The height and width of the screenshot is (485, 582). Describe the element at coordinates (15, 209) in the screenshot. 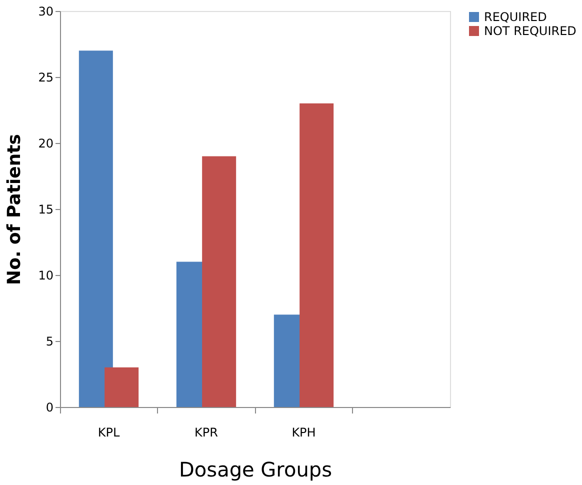

I see `y-axis-title: No. of Patients` at that location.